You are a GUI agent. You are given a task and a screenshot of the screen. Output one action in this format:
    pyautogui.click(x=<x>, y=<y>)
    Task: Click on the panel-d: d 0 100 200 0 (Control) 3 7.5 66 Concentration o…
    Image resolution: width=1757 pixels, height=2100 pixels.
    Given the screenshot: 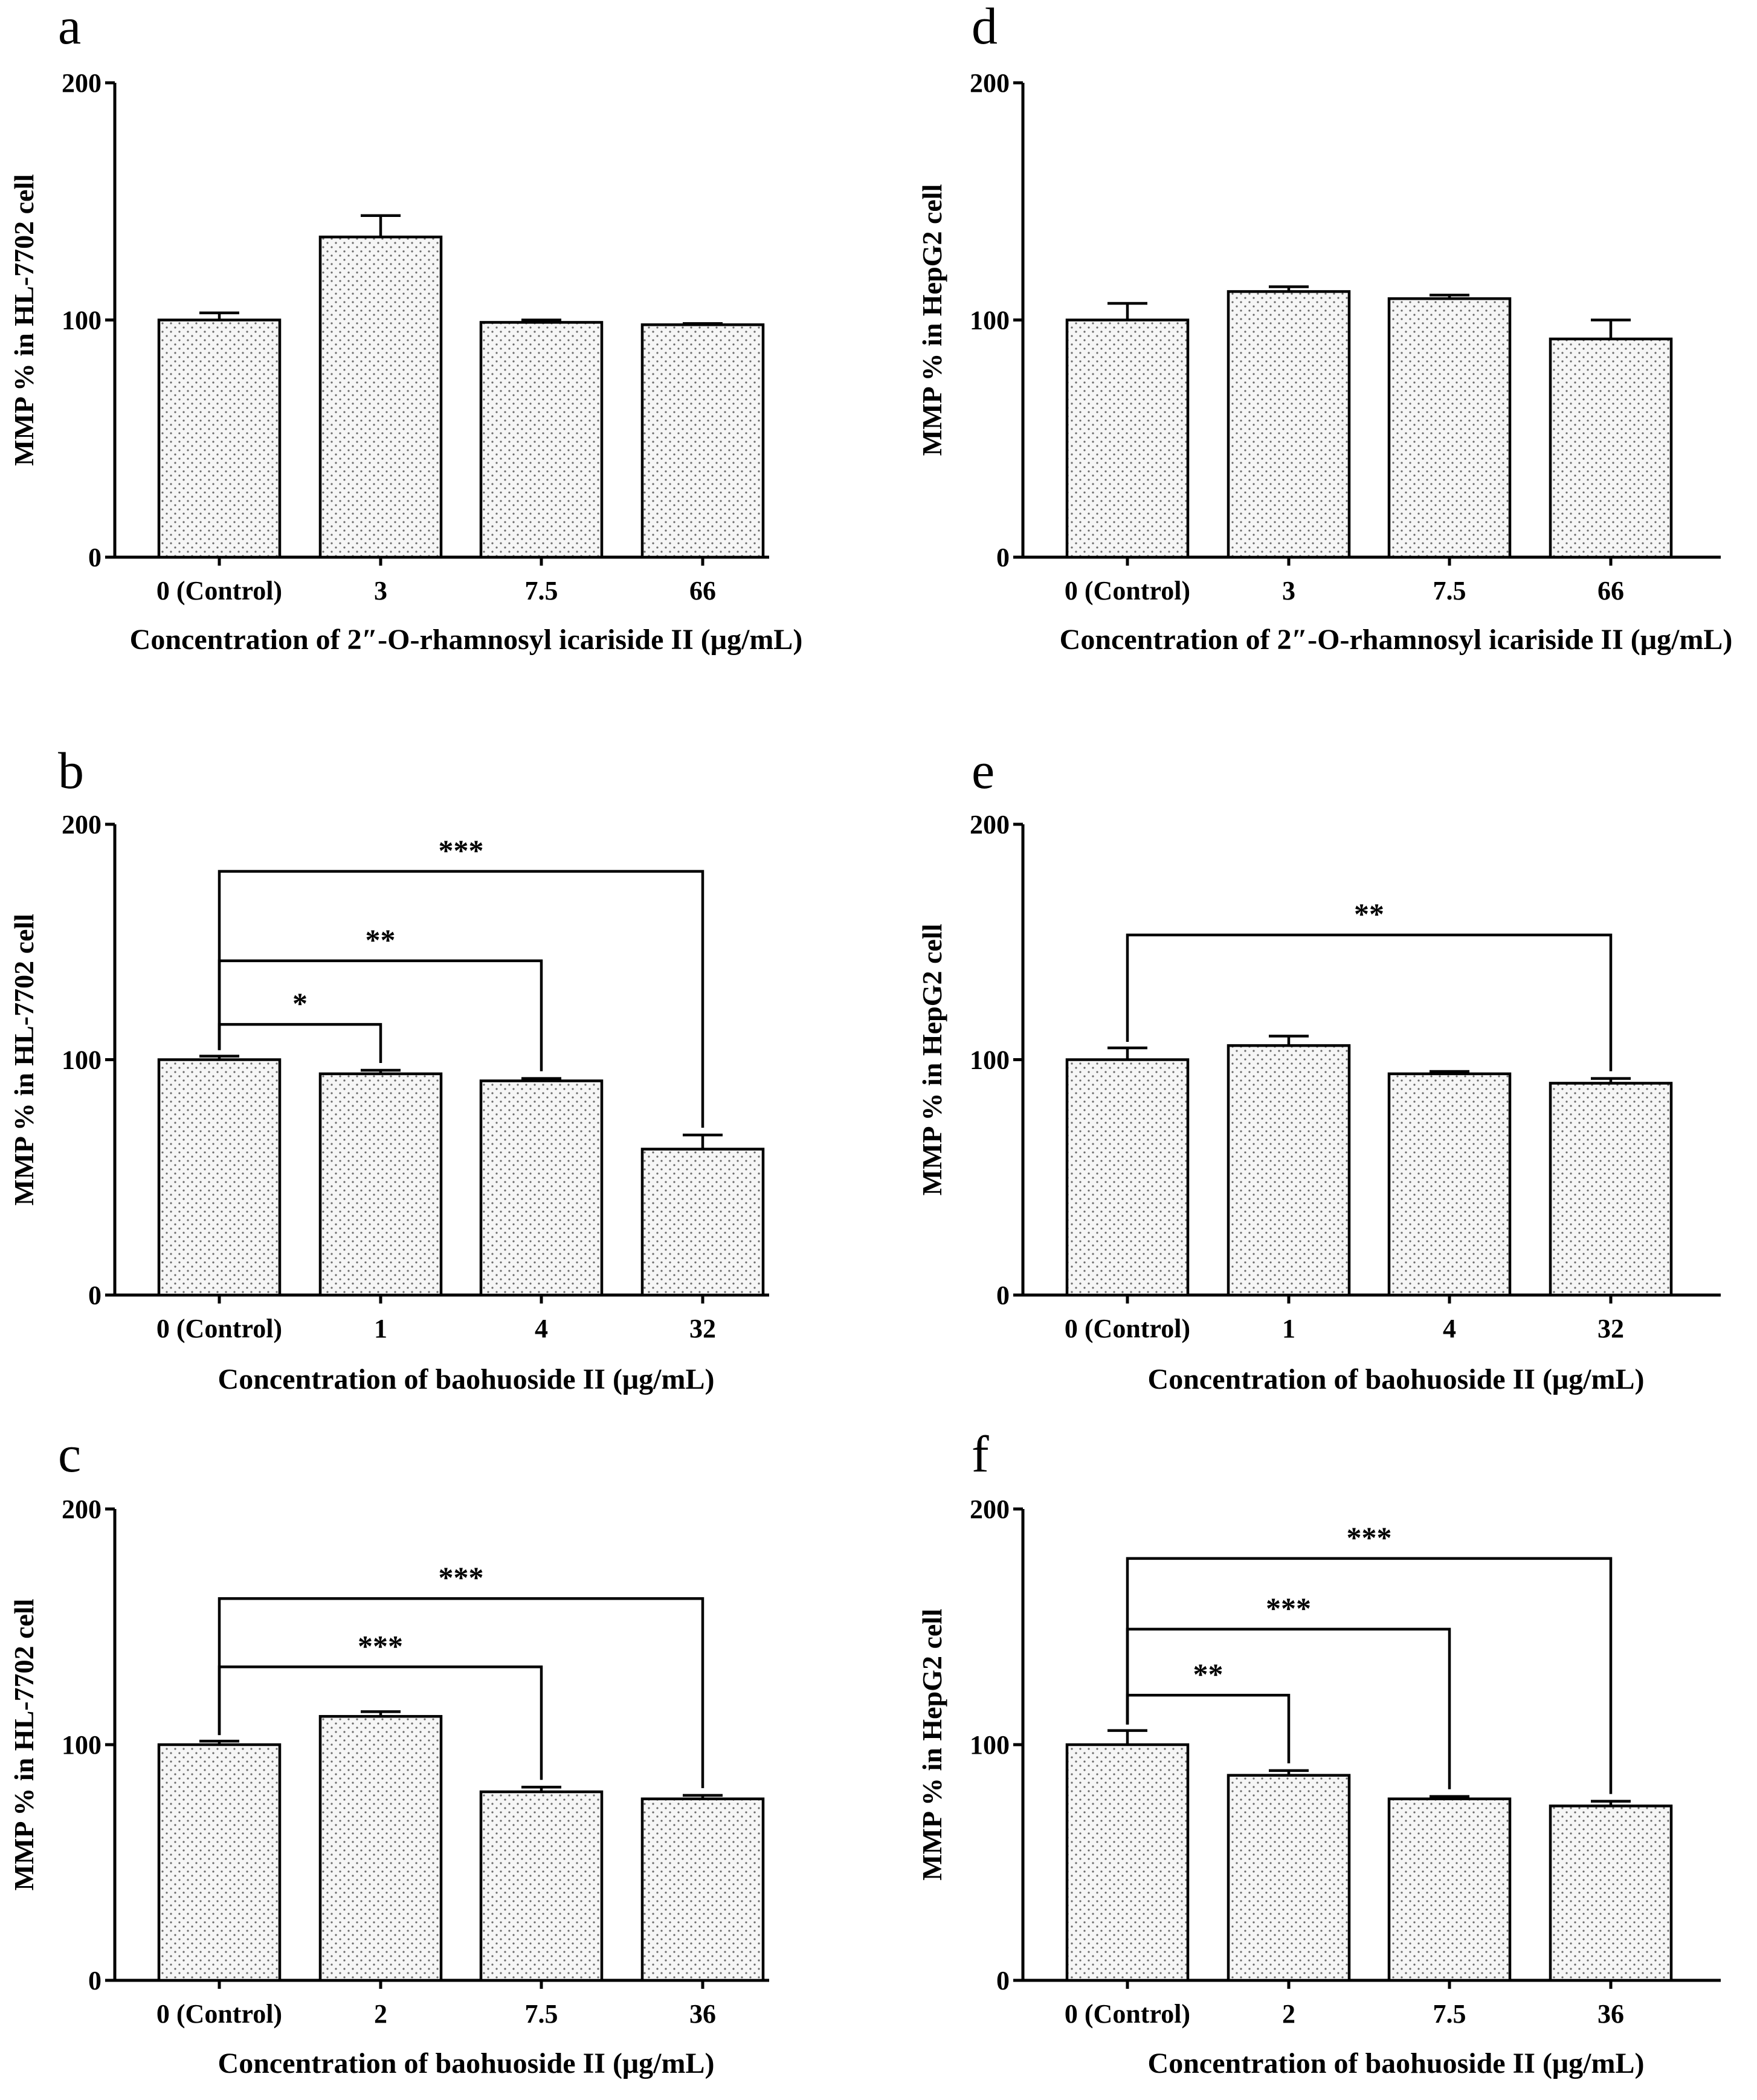 What is the action you would take?
    pyautogui.click(x=1324, y=328)
    